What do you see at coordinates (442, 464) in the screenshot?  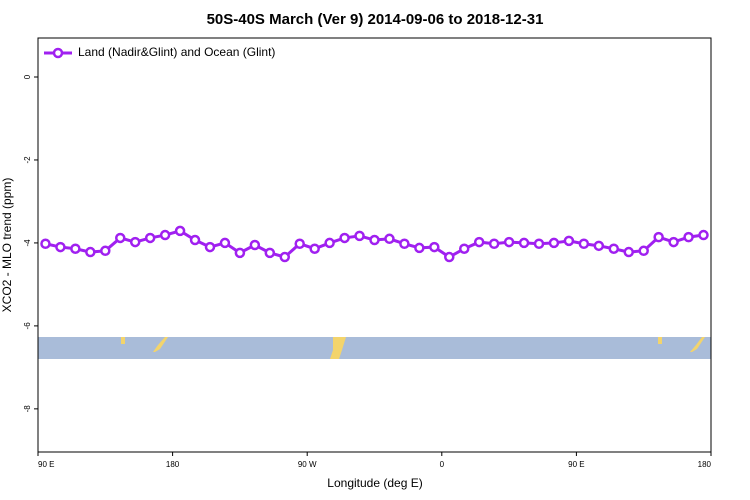 I see `x-tick-label: 0` at bounding box center [442, 464].